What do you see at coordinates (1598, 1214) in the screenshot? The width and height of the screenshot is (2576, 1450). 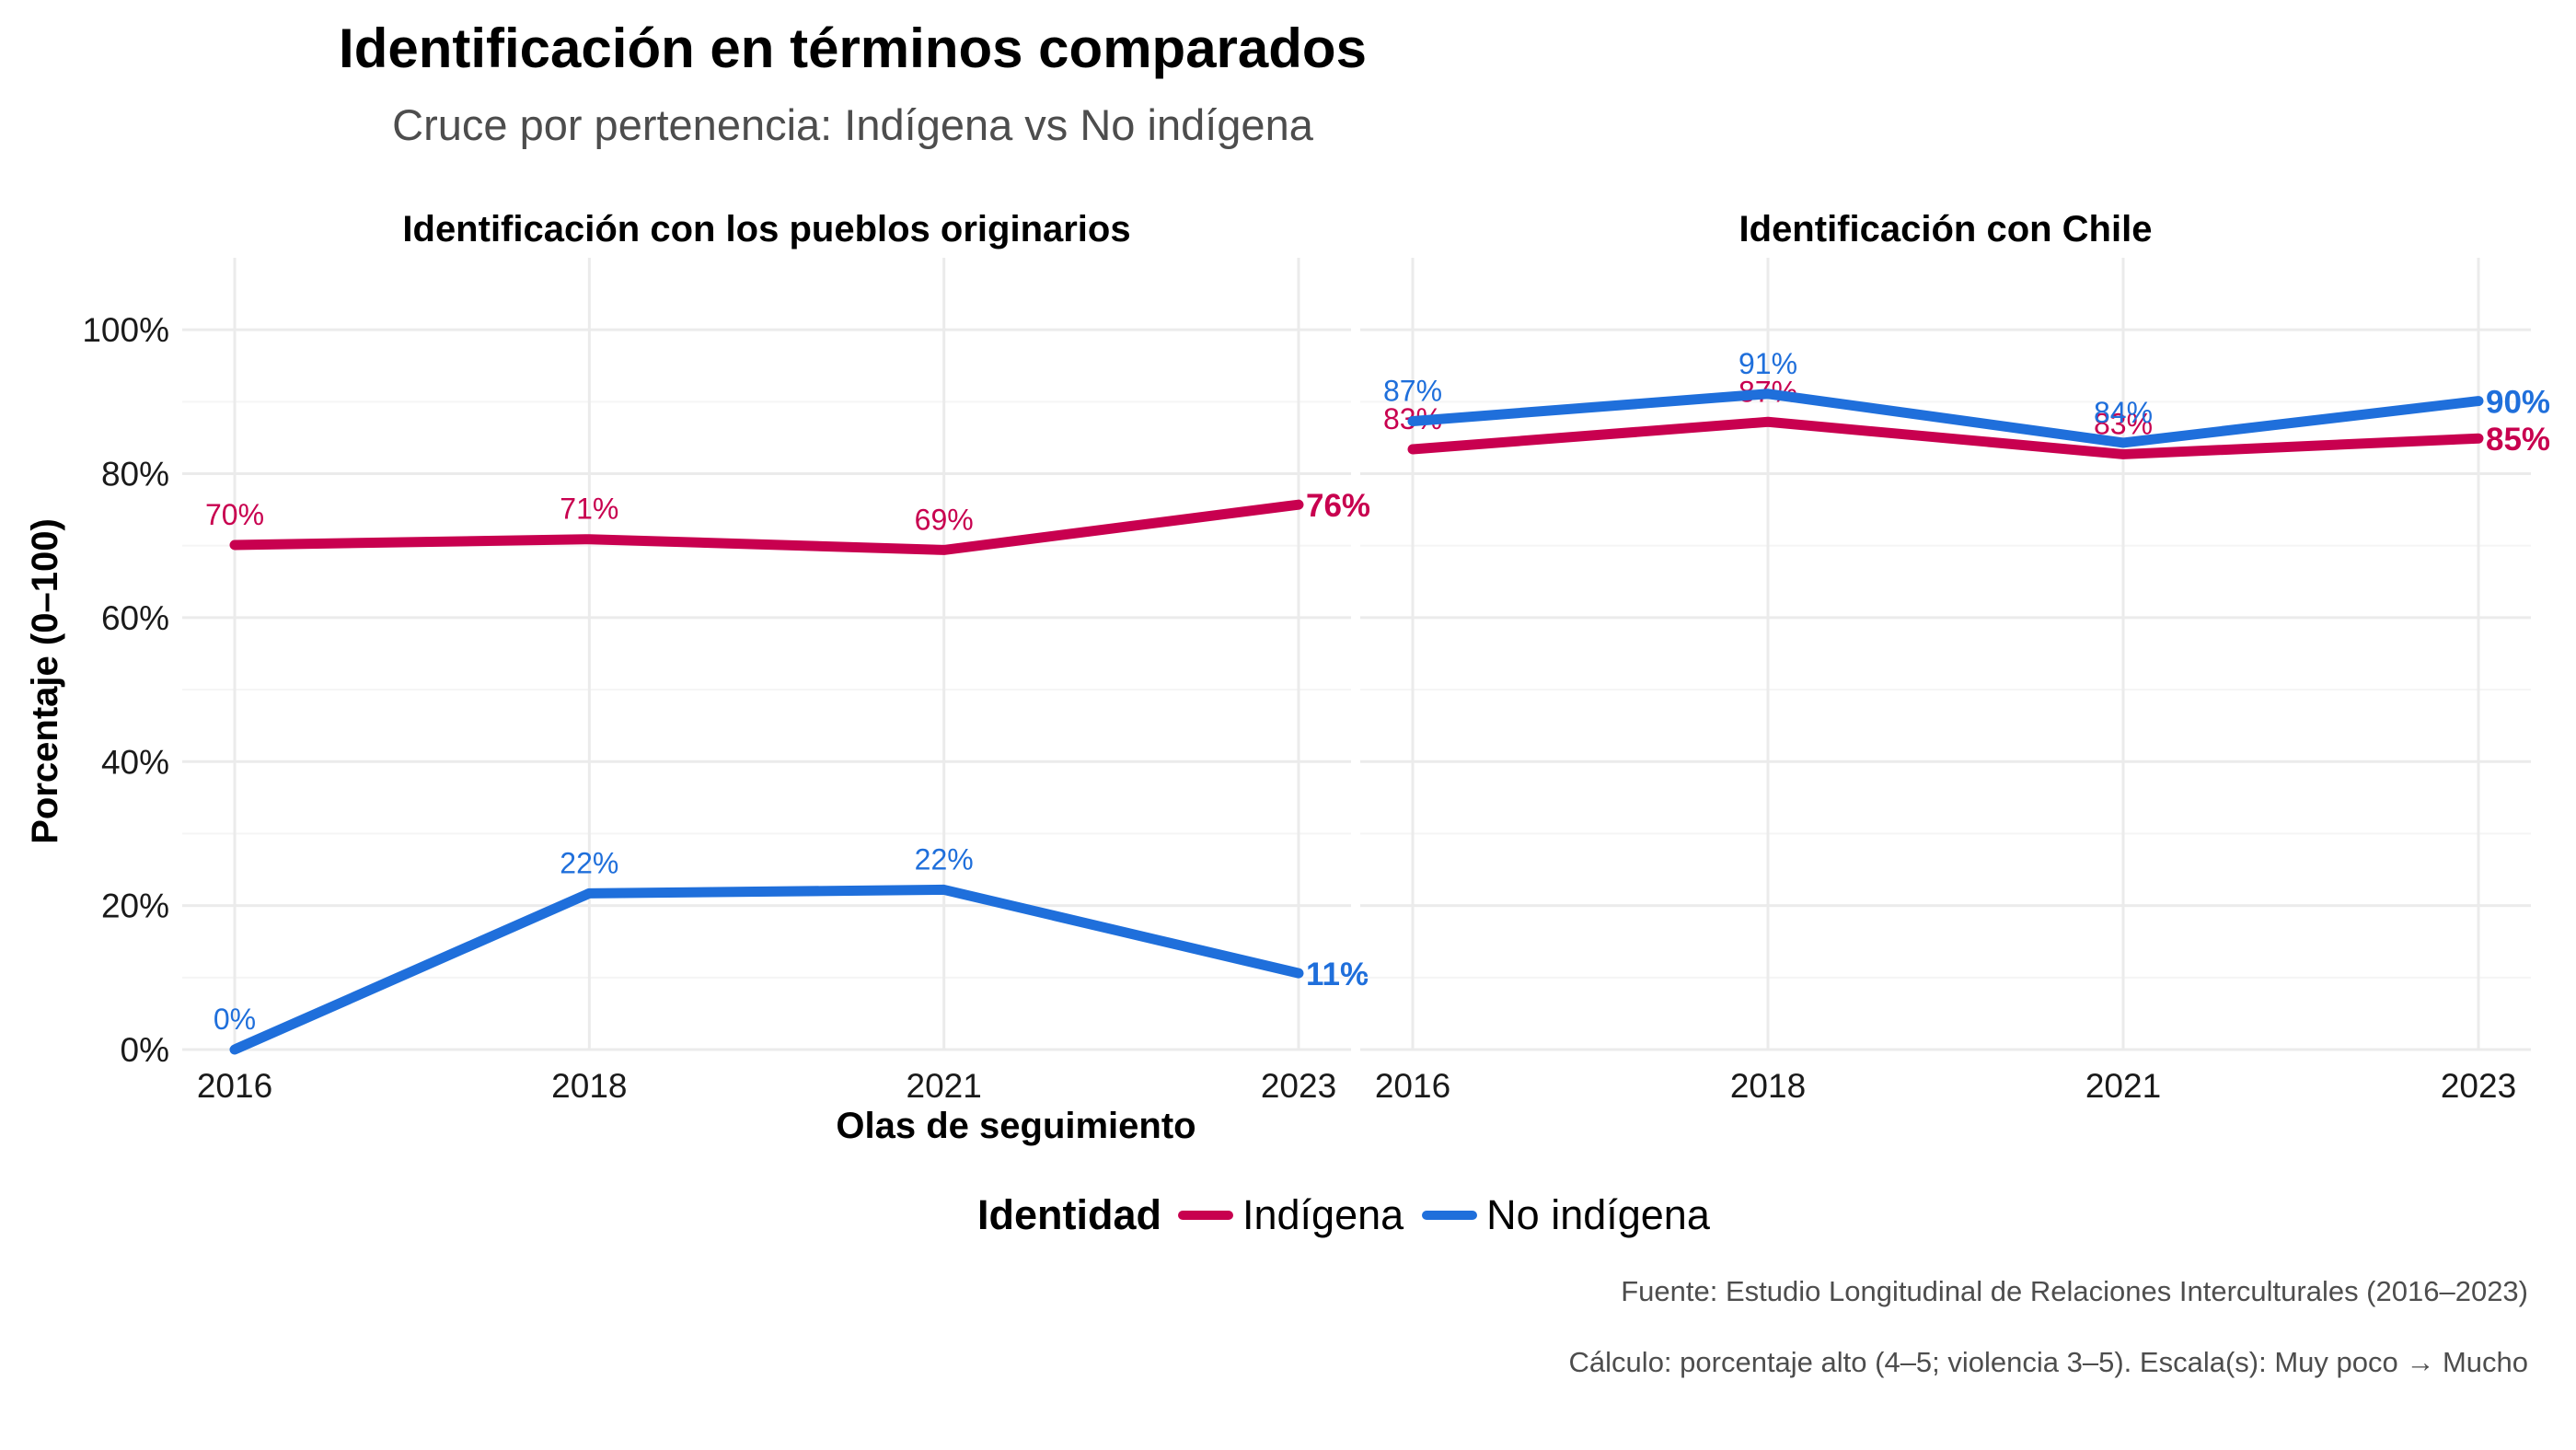 I see `legend-label-no-indigena: No indígena` at bounding box center [1598, 1214].